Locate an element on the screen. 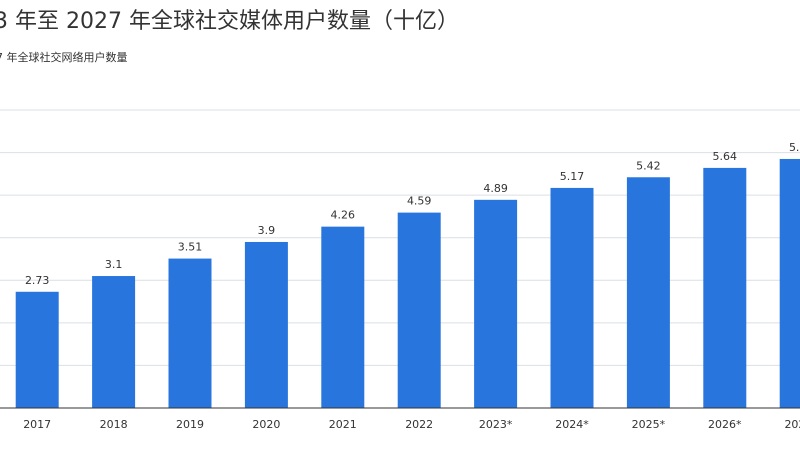 The height and width of the screenshot is (450, 800). value-label: 5.64 is located at coordinates (725, 156).